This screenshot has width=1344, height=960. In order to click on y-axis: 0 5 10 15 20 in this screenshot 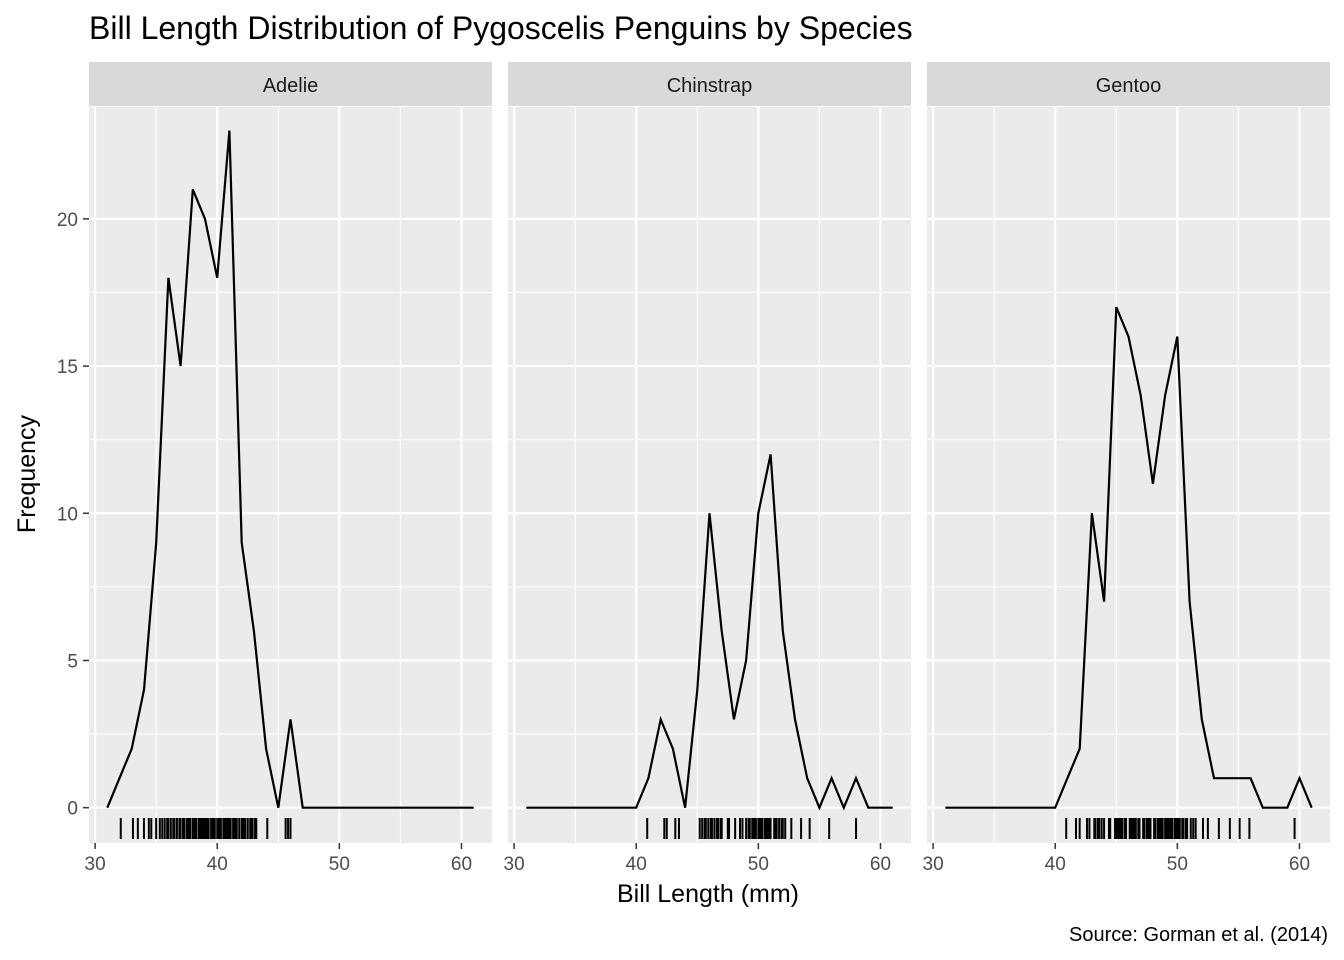, I will do `click(73, 515)`.